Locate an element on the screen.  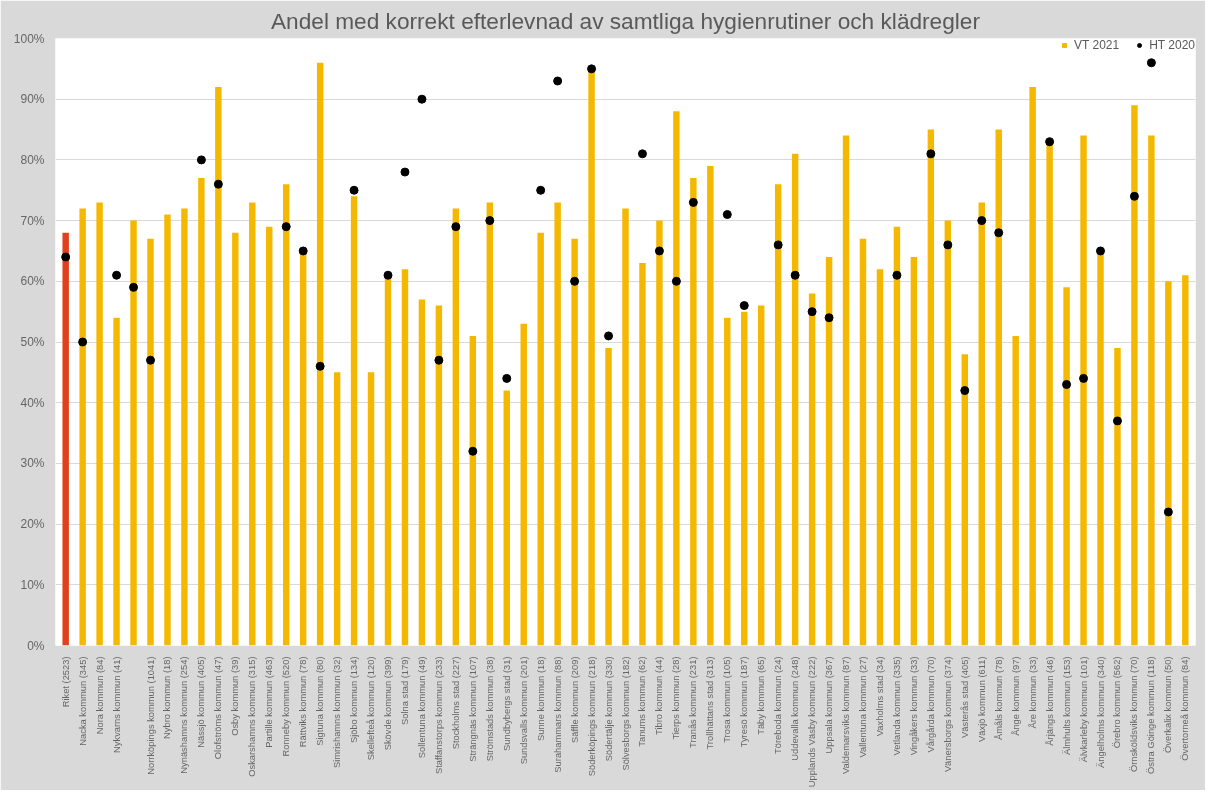
y-tick-label: 70% is located at coordinates (32, 220).